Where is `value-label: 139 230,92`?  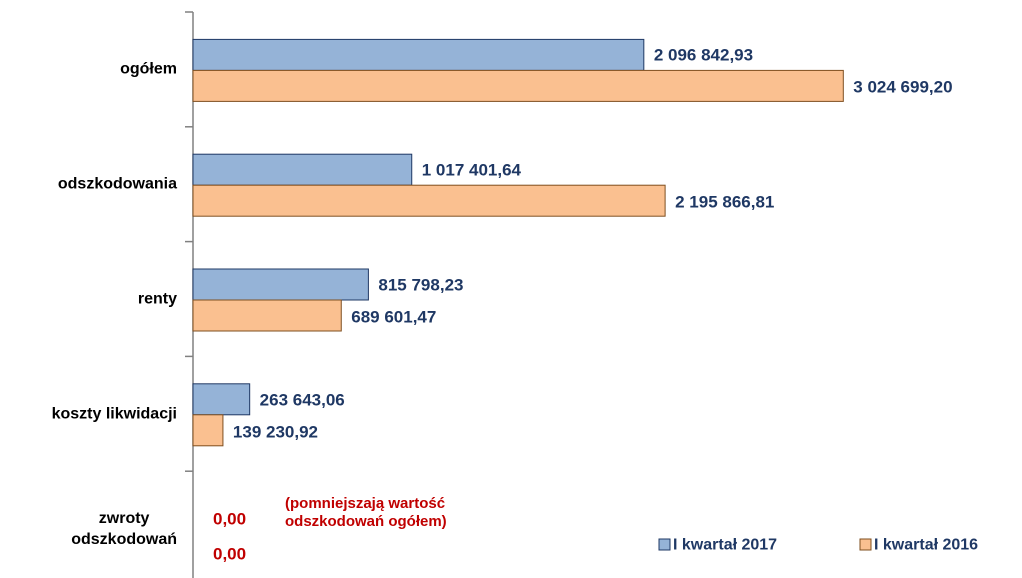
value-label: 139 230,92 is located at coordinates (275, 432).